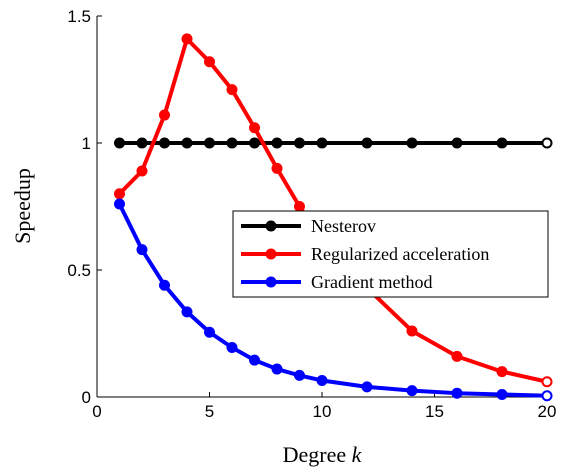 This screenshot has height=473, width=587. Describe the element at coordinates (96, 411) in the screenshot. I see `x-tick-label-0: 0` at that location.